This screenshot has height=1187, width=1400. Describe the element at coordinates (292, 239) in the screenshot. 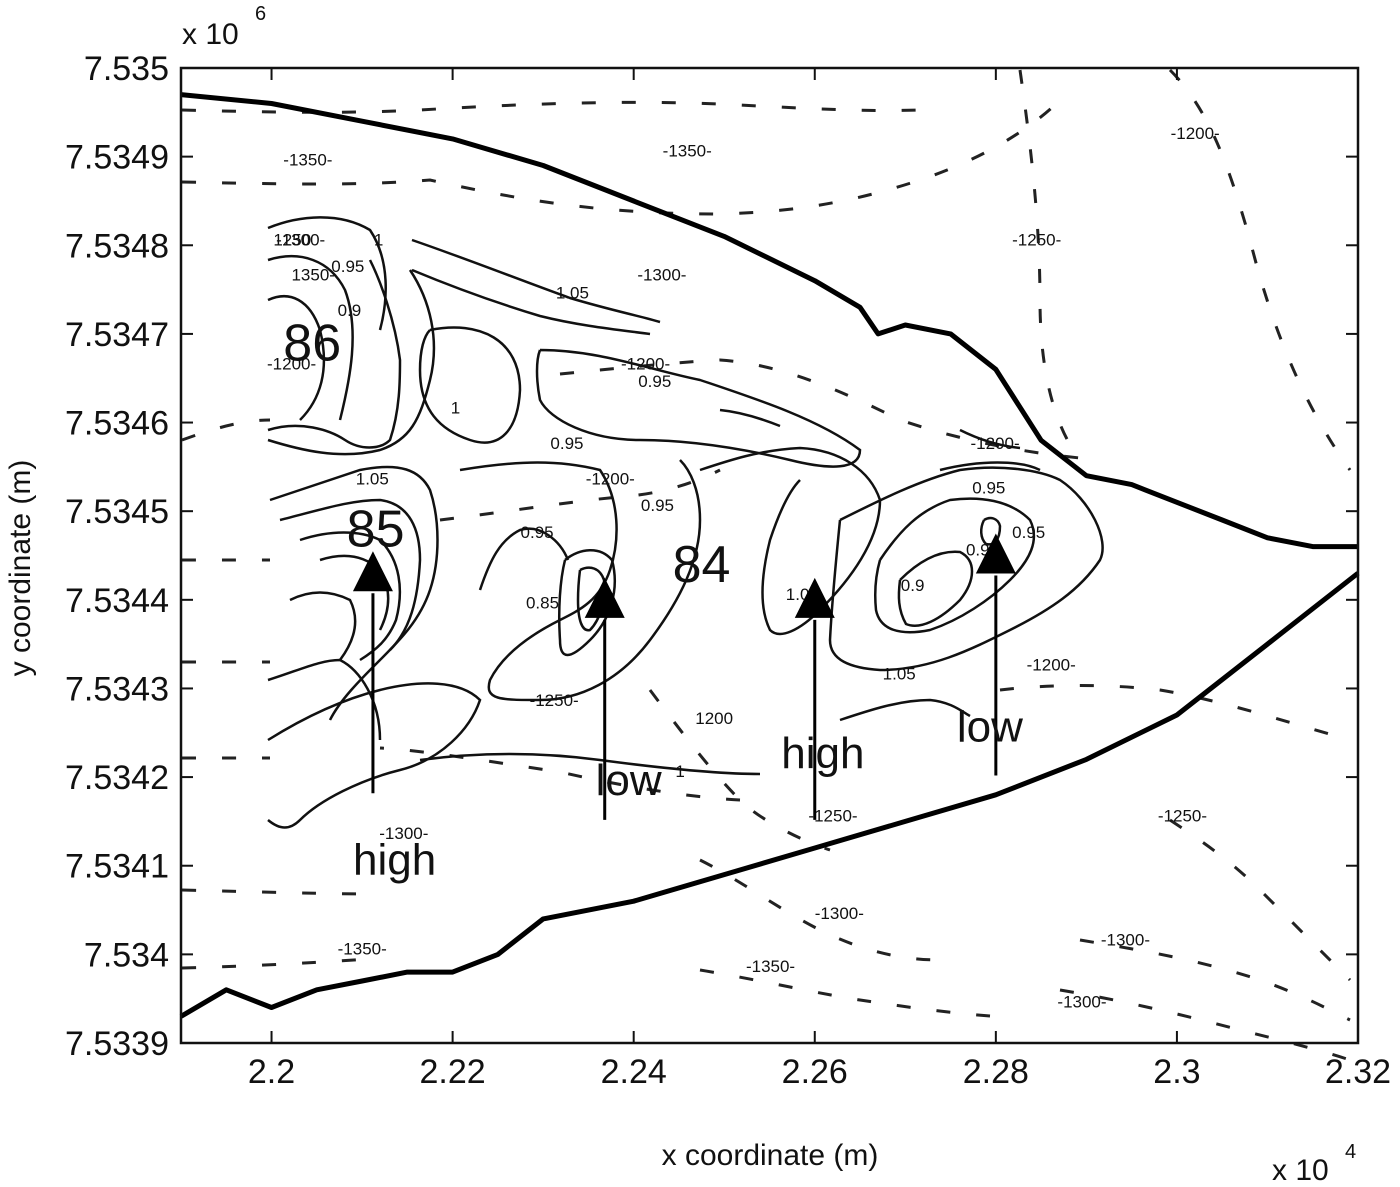

I see `contour-label: 1250` at that location.